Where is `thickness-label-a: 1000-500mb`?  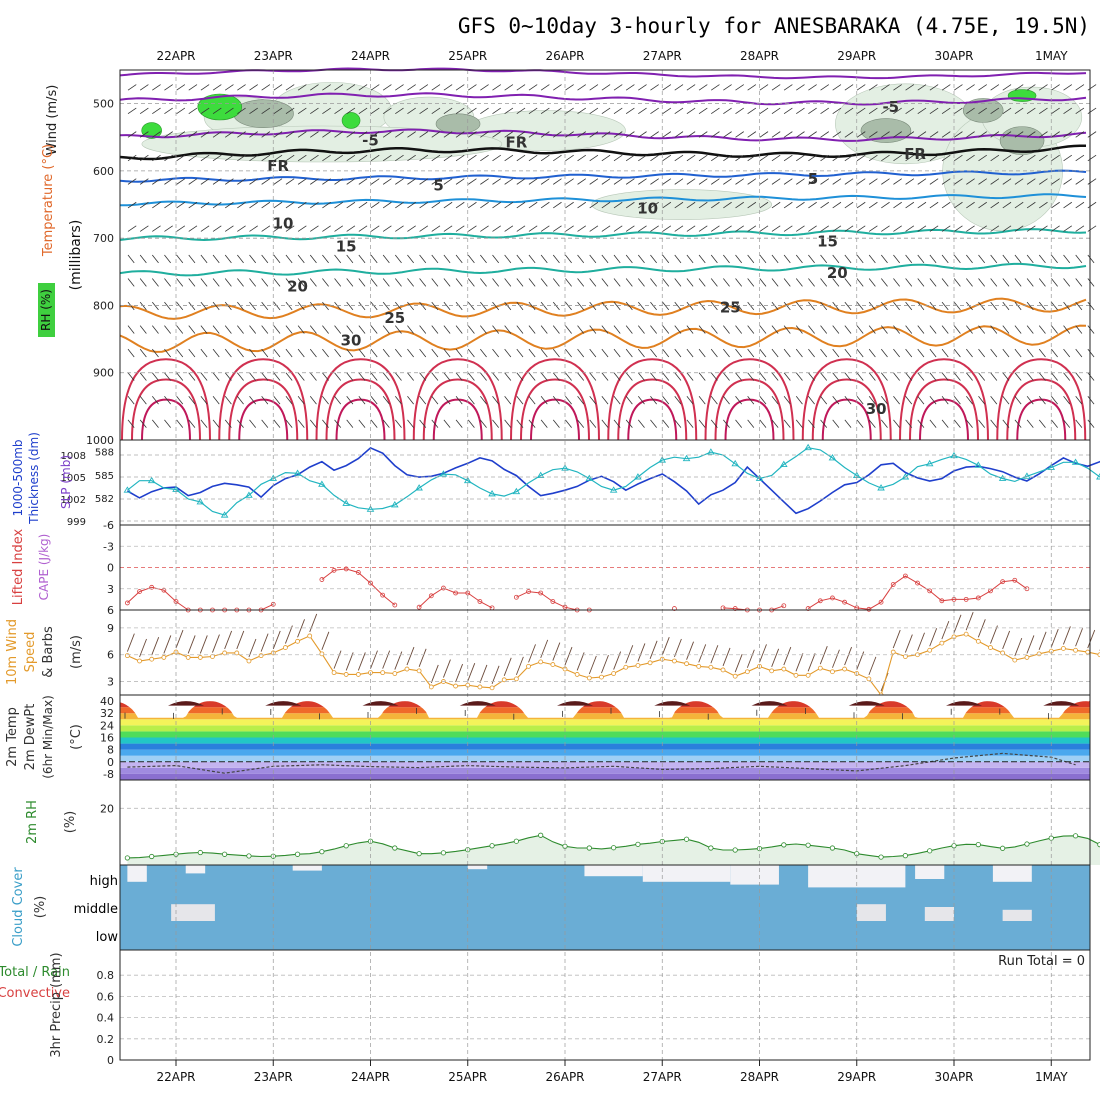
thickness-label-a: 1000-500mb is located at coordinates (18, 477).